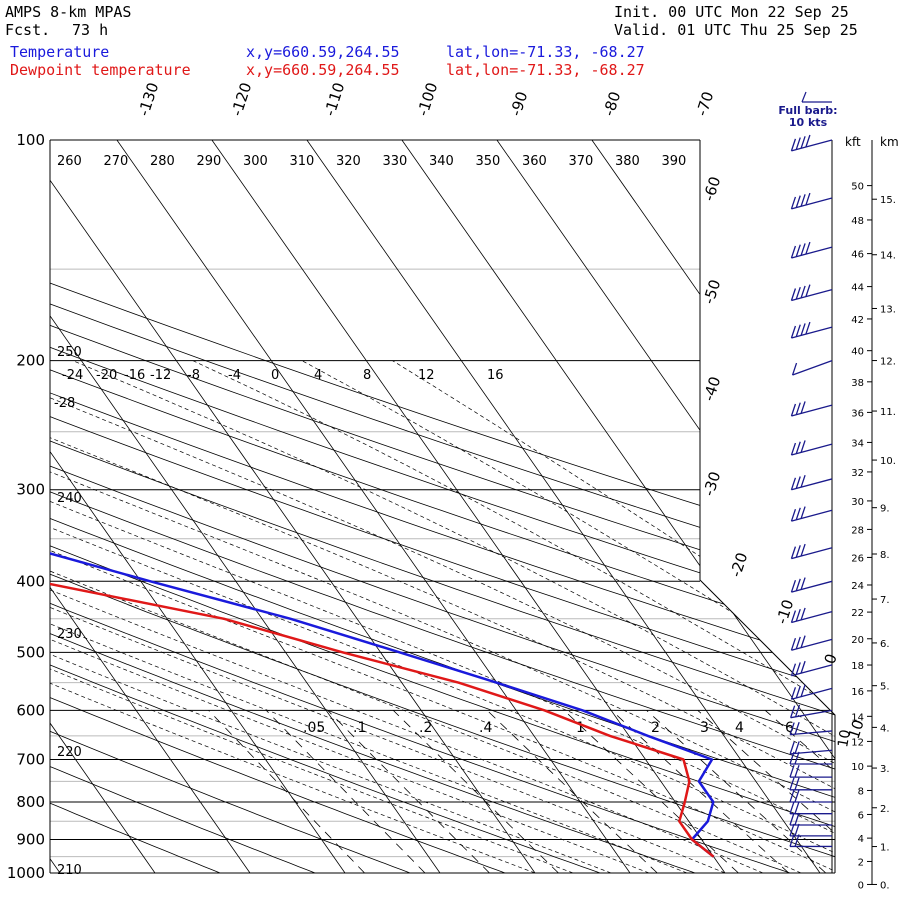 Image resolution: width=900 pixels, height=900 pixels. Describe the element at coordinates (116, 161) in the screenshot. I see `theta-label-270: 270` at that location.